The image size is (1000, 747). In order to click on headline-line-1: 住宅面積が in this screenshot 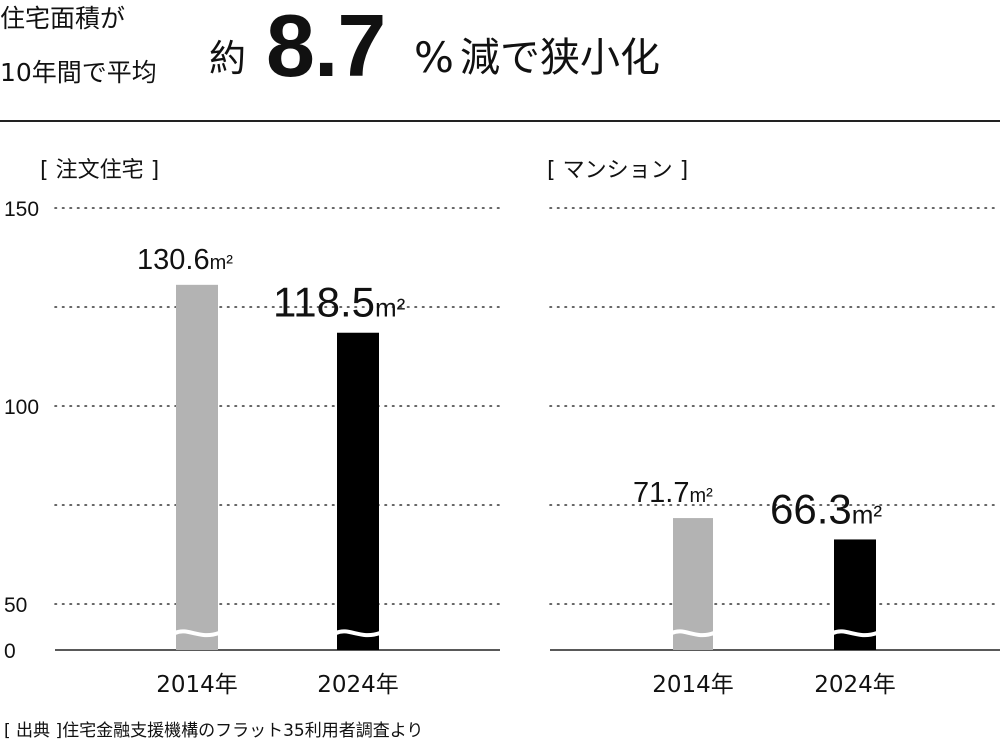, I will do `click(63, 18)`.